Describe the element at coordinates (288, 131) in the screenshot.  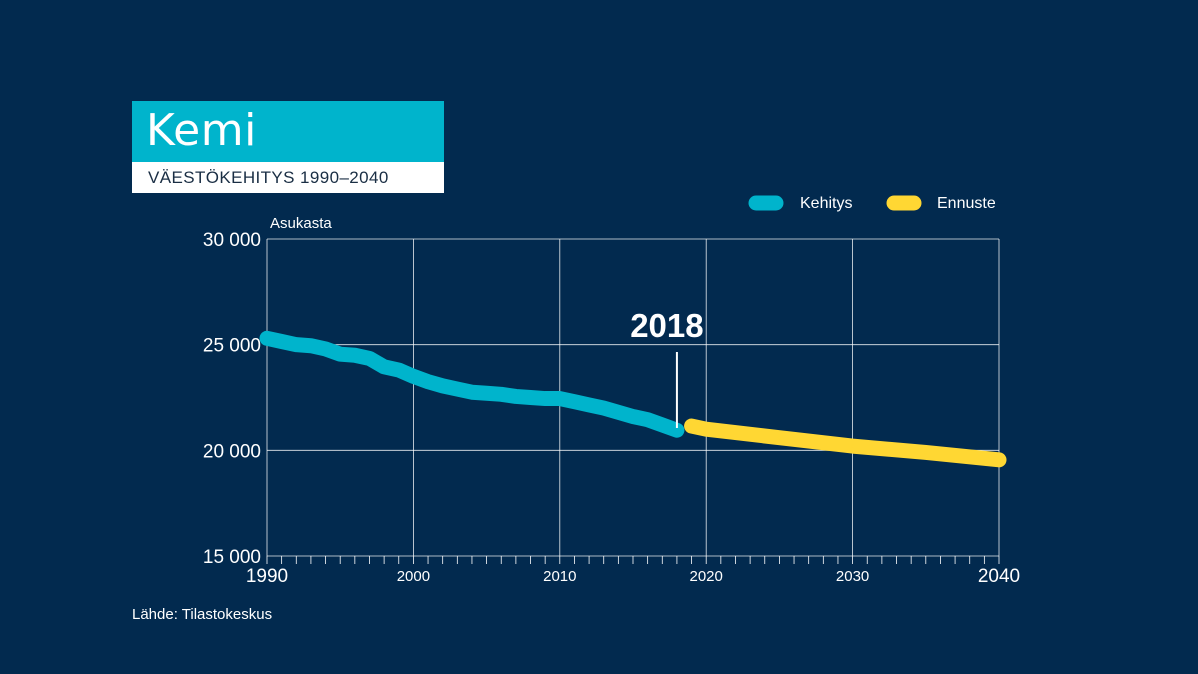
I see `title-banner: Kemi` at that location.